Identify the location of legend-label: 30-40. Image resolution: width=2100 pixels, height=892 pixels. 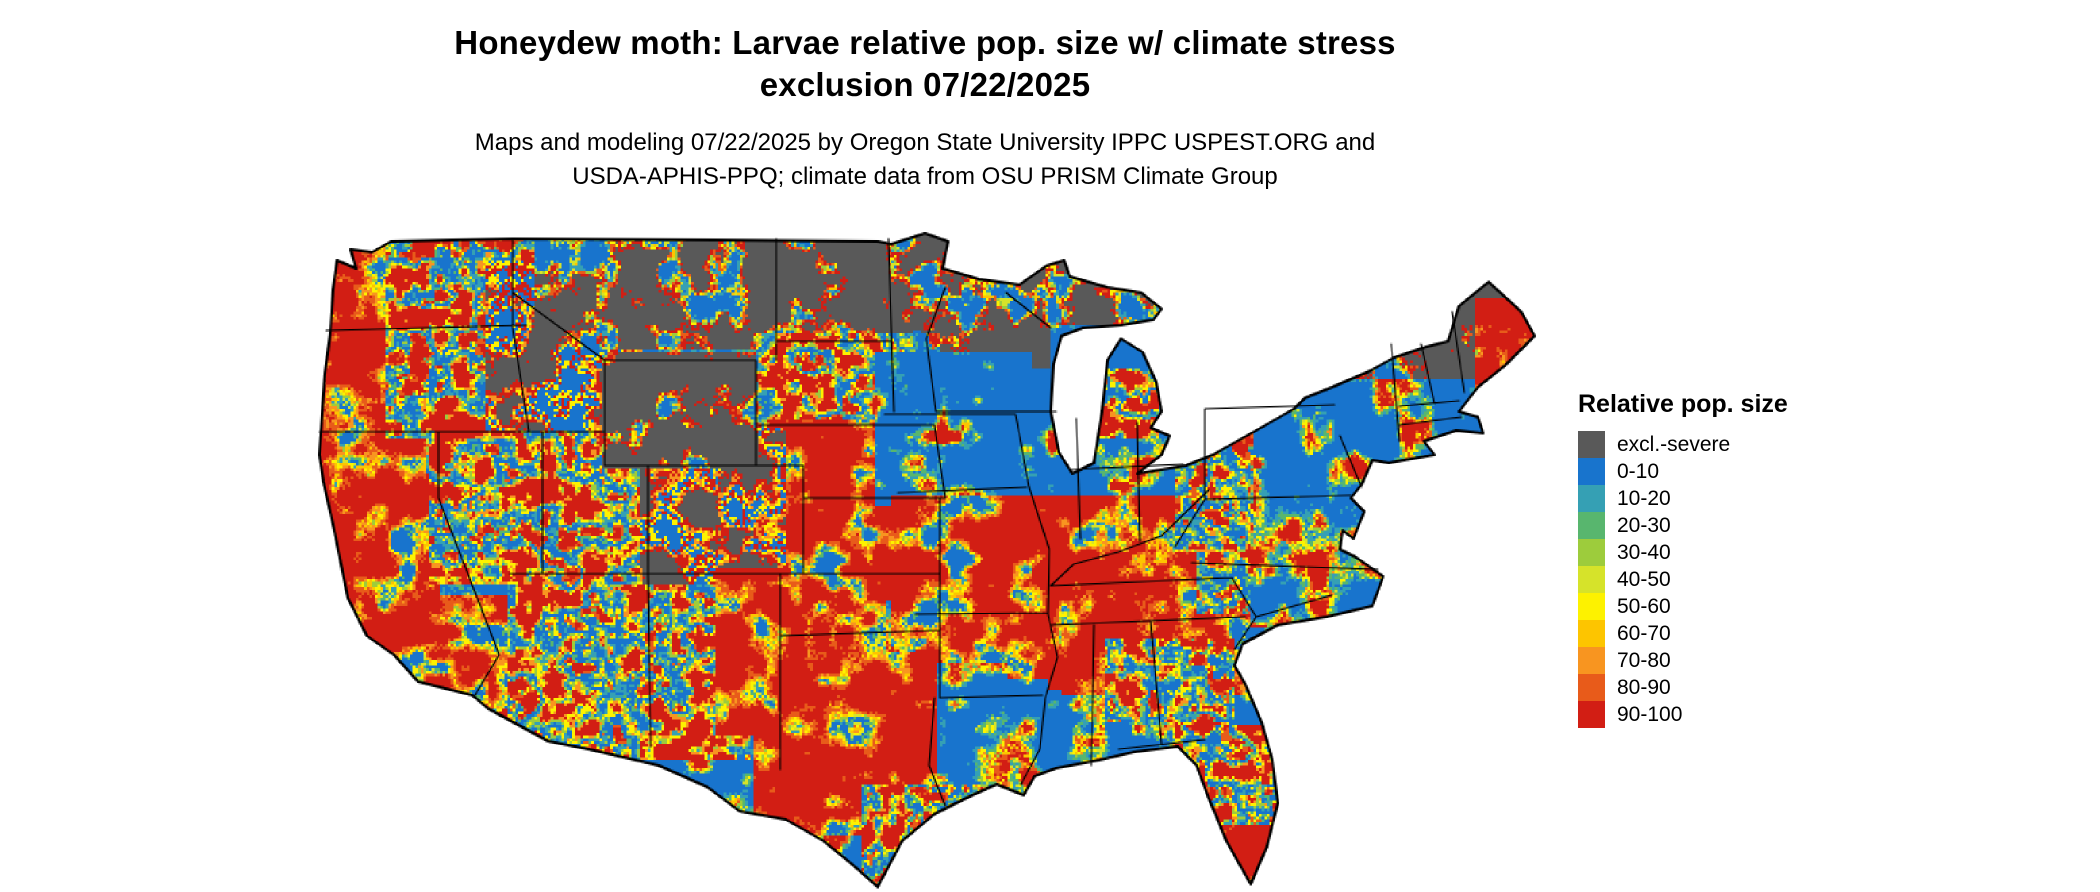
(1644, 552).